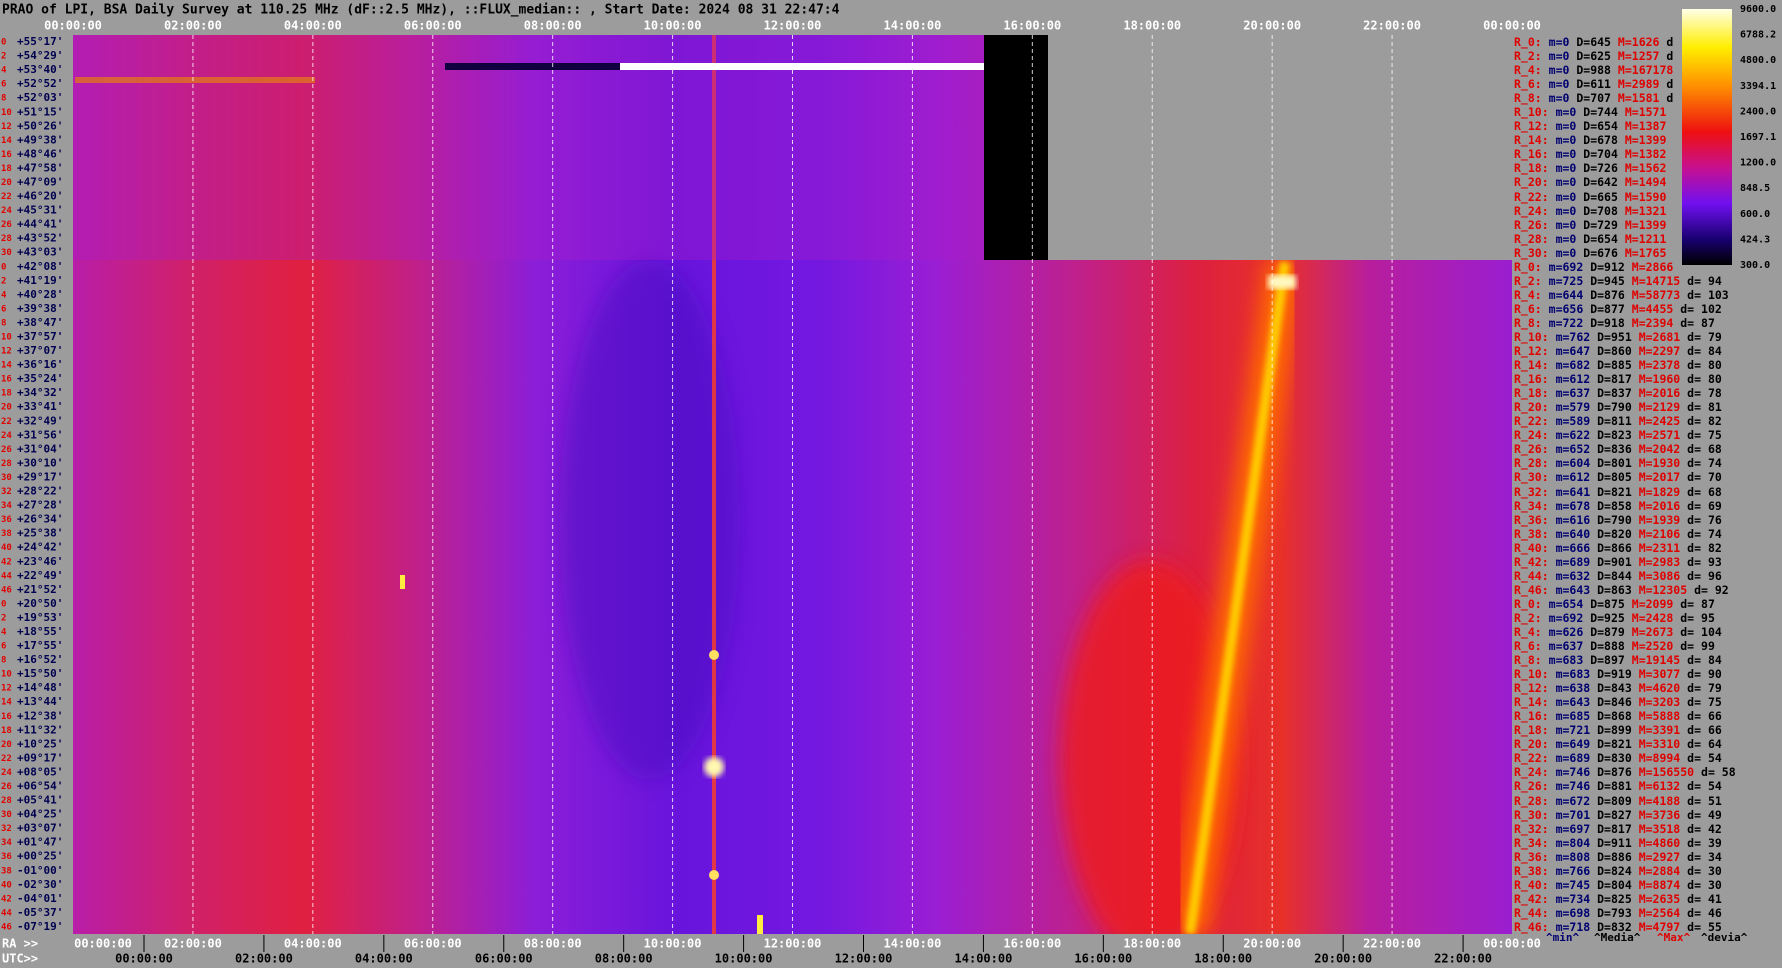 This screenshot has height=968, width=1782. What do you see at coordinates (1656, 280) in the screenshot?
I see `stat: M=14715` at bounding box center [1656, 280].